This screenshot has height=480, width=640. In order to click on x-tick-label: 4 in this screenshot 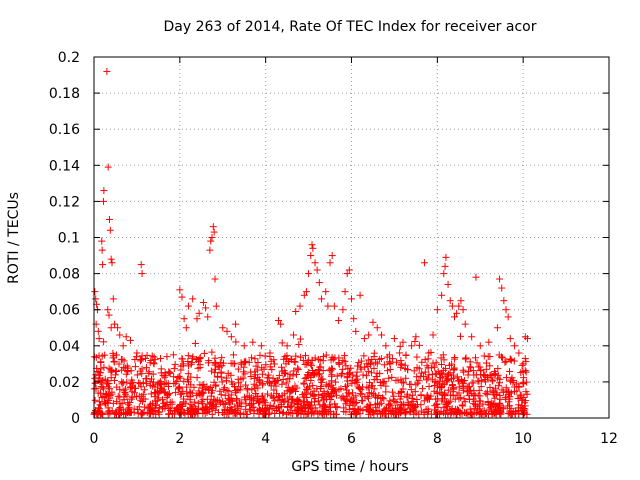, I will do `click(265, 439)`.